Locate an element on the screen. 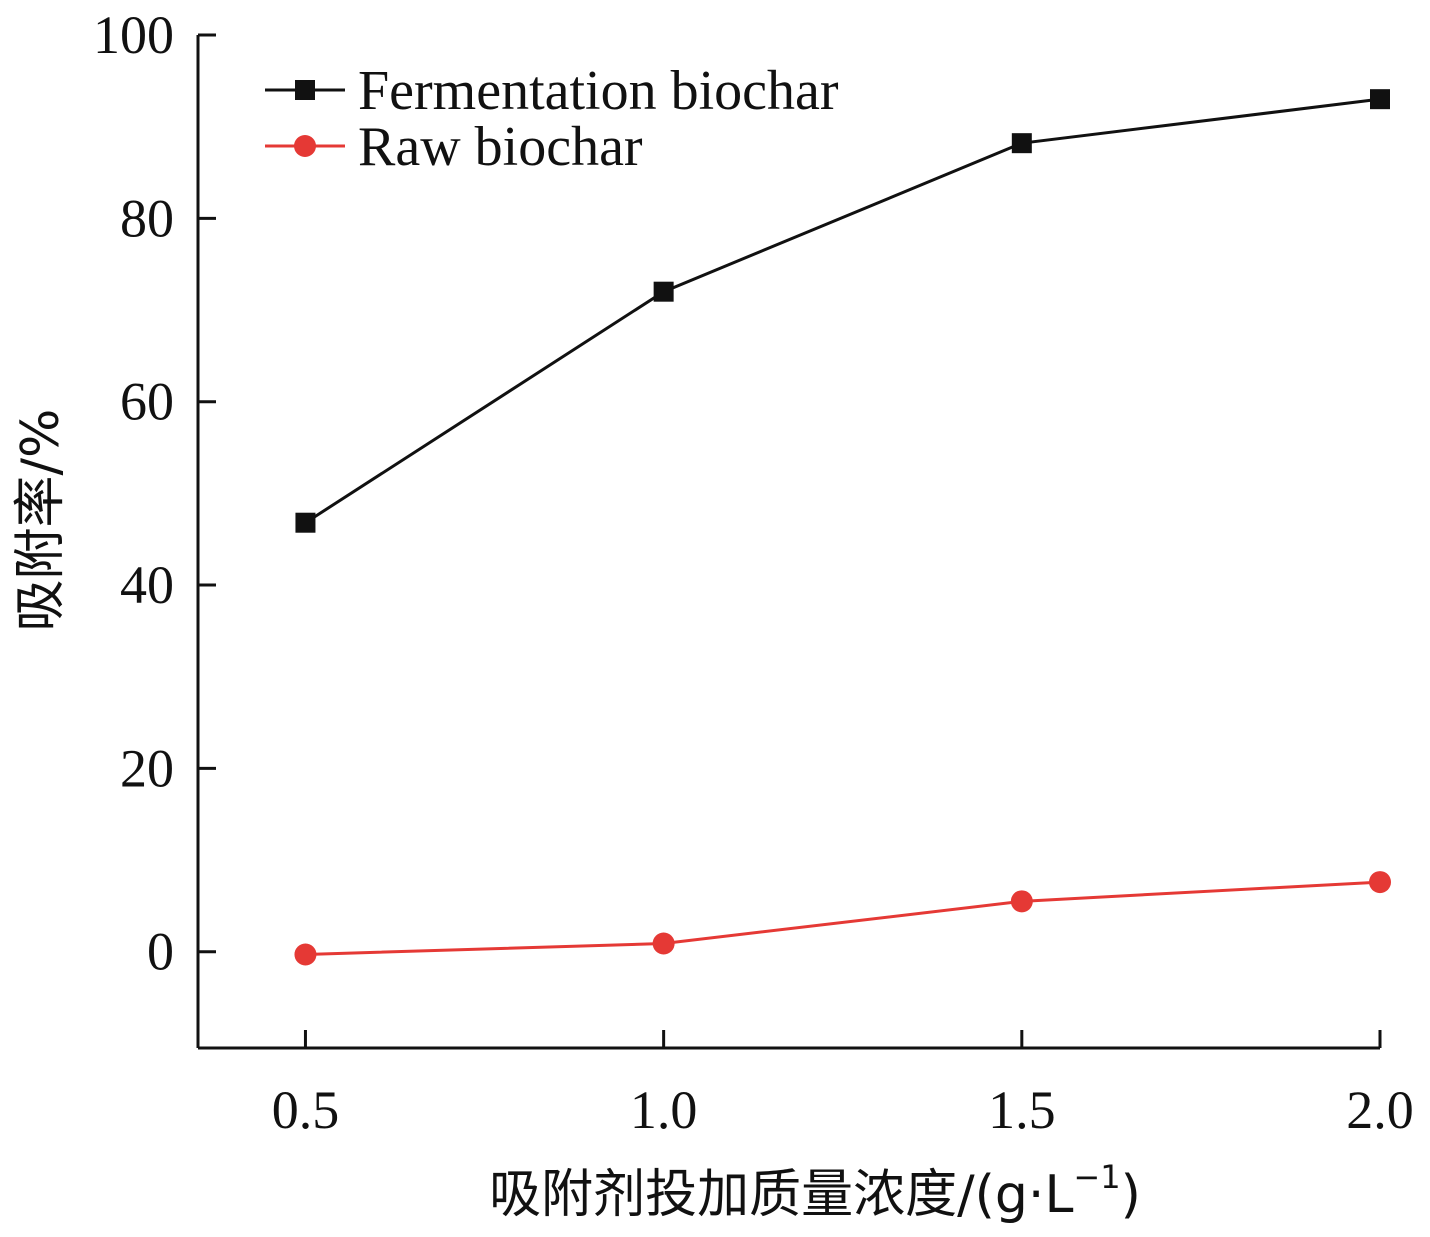 The image size is (1430, 1237). y-tick-label: 0 is located at coordinates (160, 952).